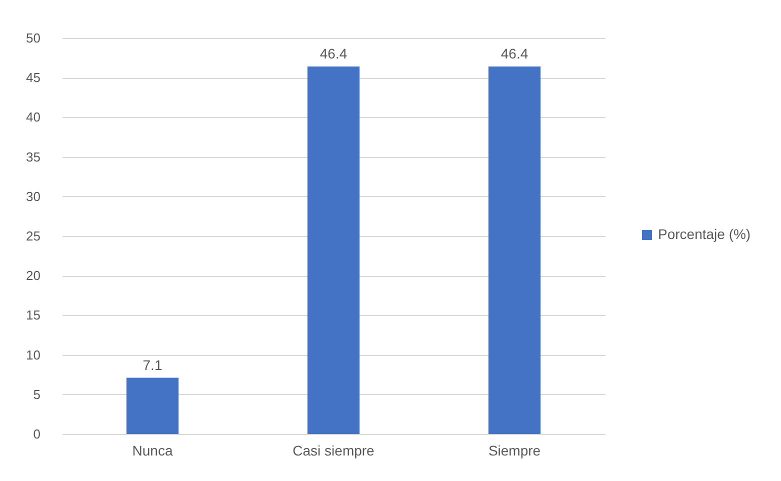 The width and height of the screenshot is (781, 481). Describe the element at coordinates (152, 450) in the screenshot. I see `x-tick-label: Nunca` at that location.